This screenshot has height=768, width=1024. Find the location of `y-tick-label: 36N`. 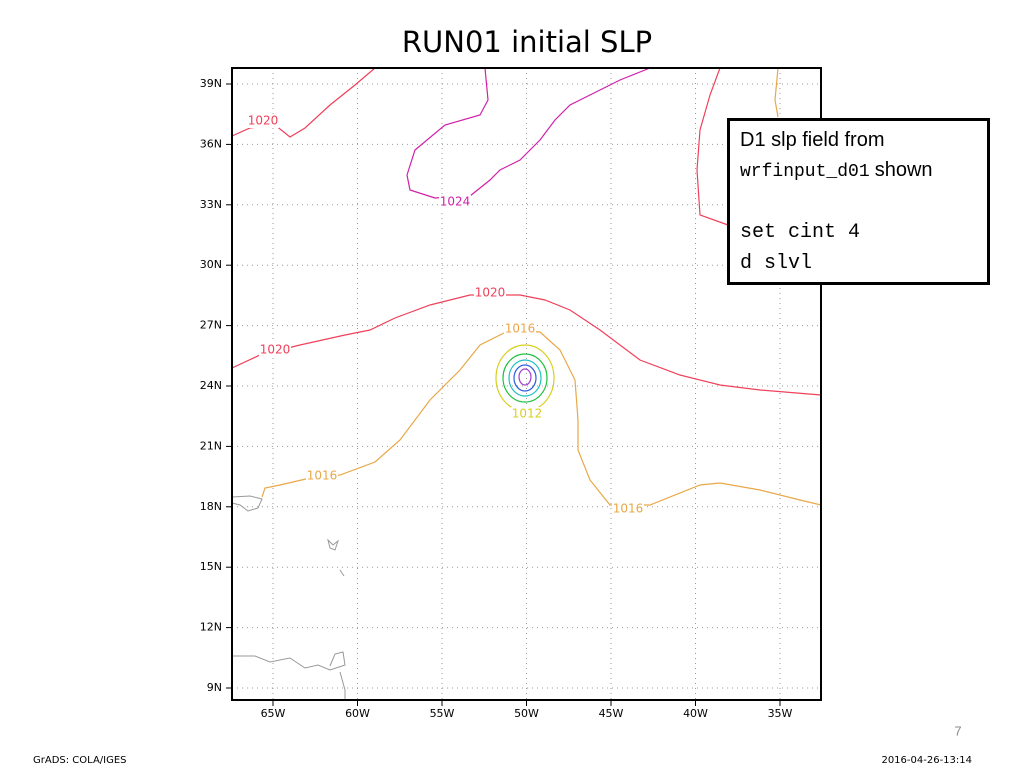

y-tick-label: 36N is located at coordinates (211, 143).